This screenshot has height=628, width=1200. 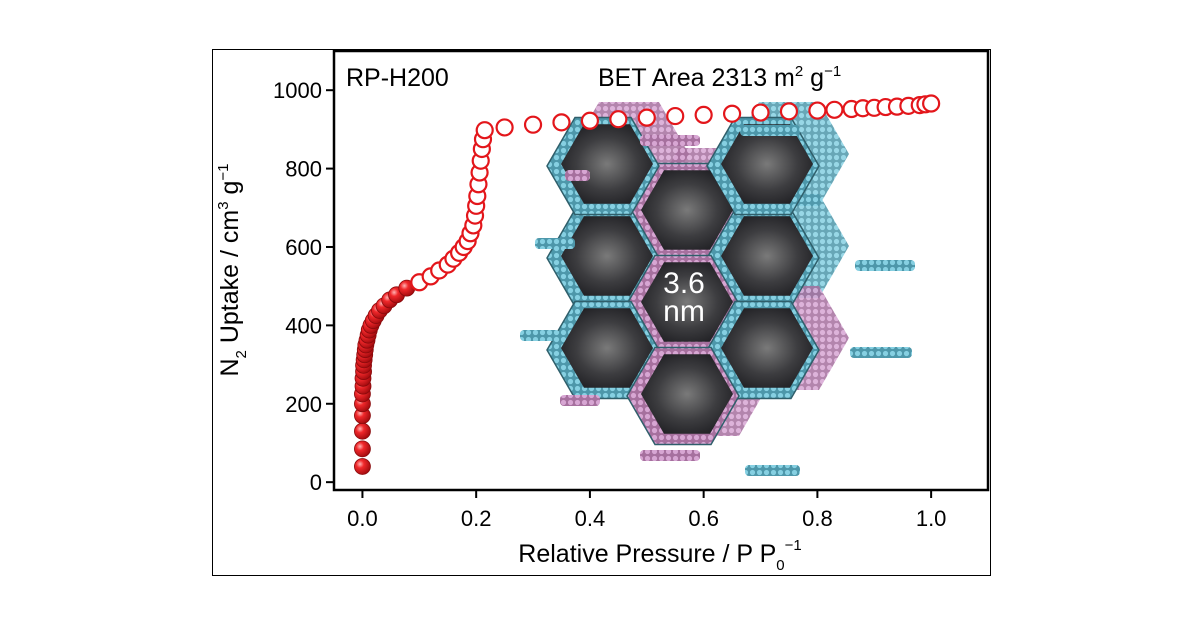 I want to click on x-axis-label: Relative Pressure / P P0−1, so click(x=659, y=555).